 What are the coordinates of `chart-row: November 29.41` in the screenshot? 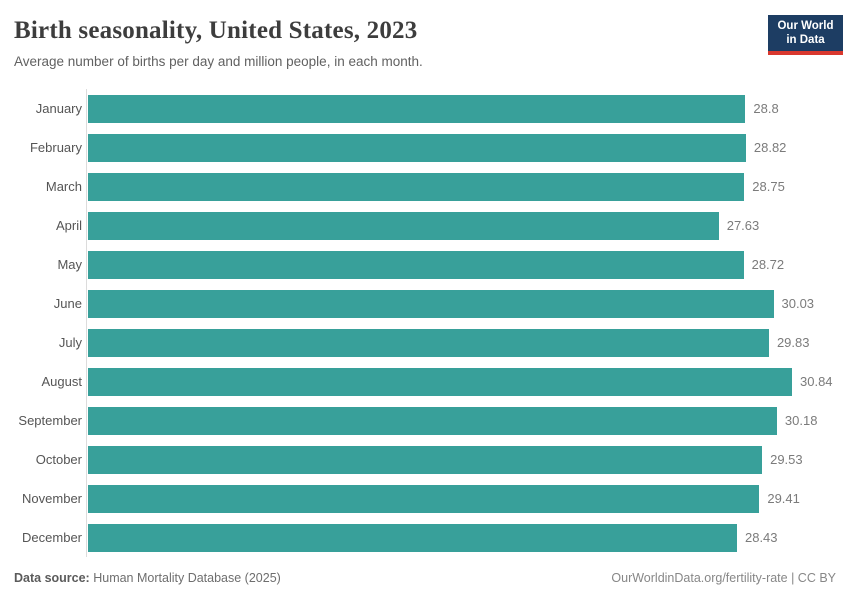 It's located at (425, 498).